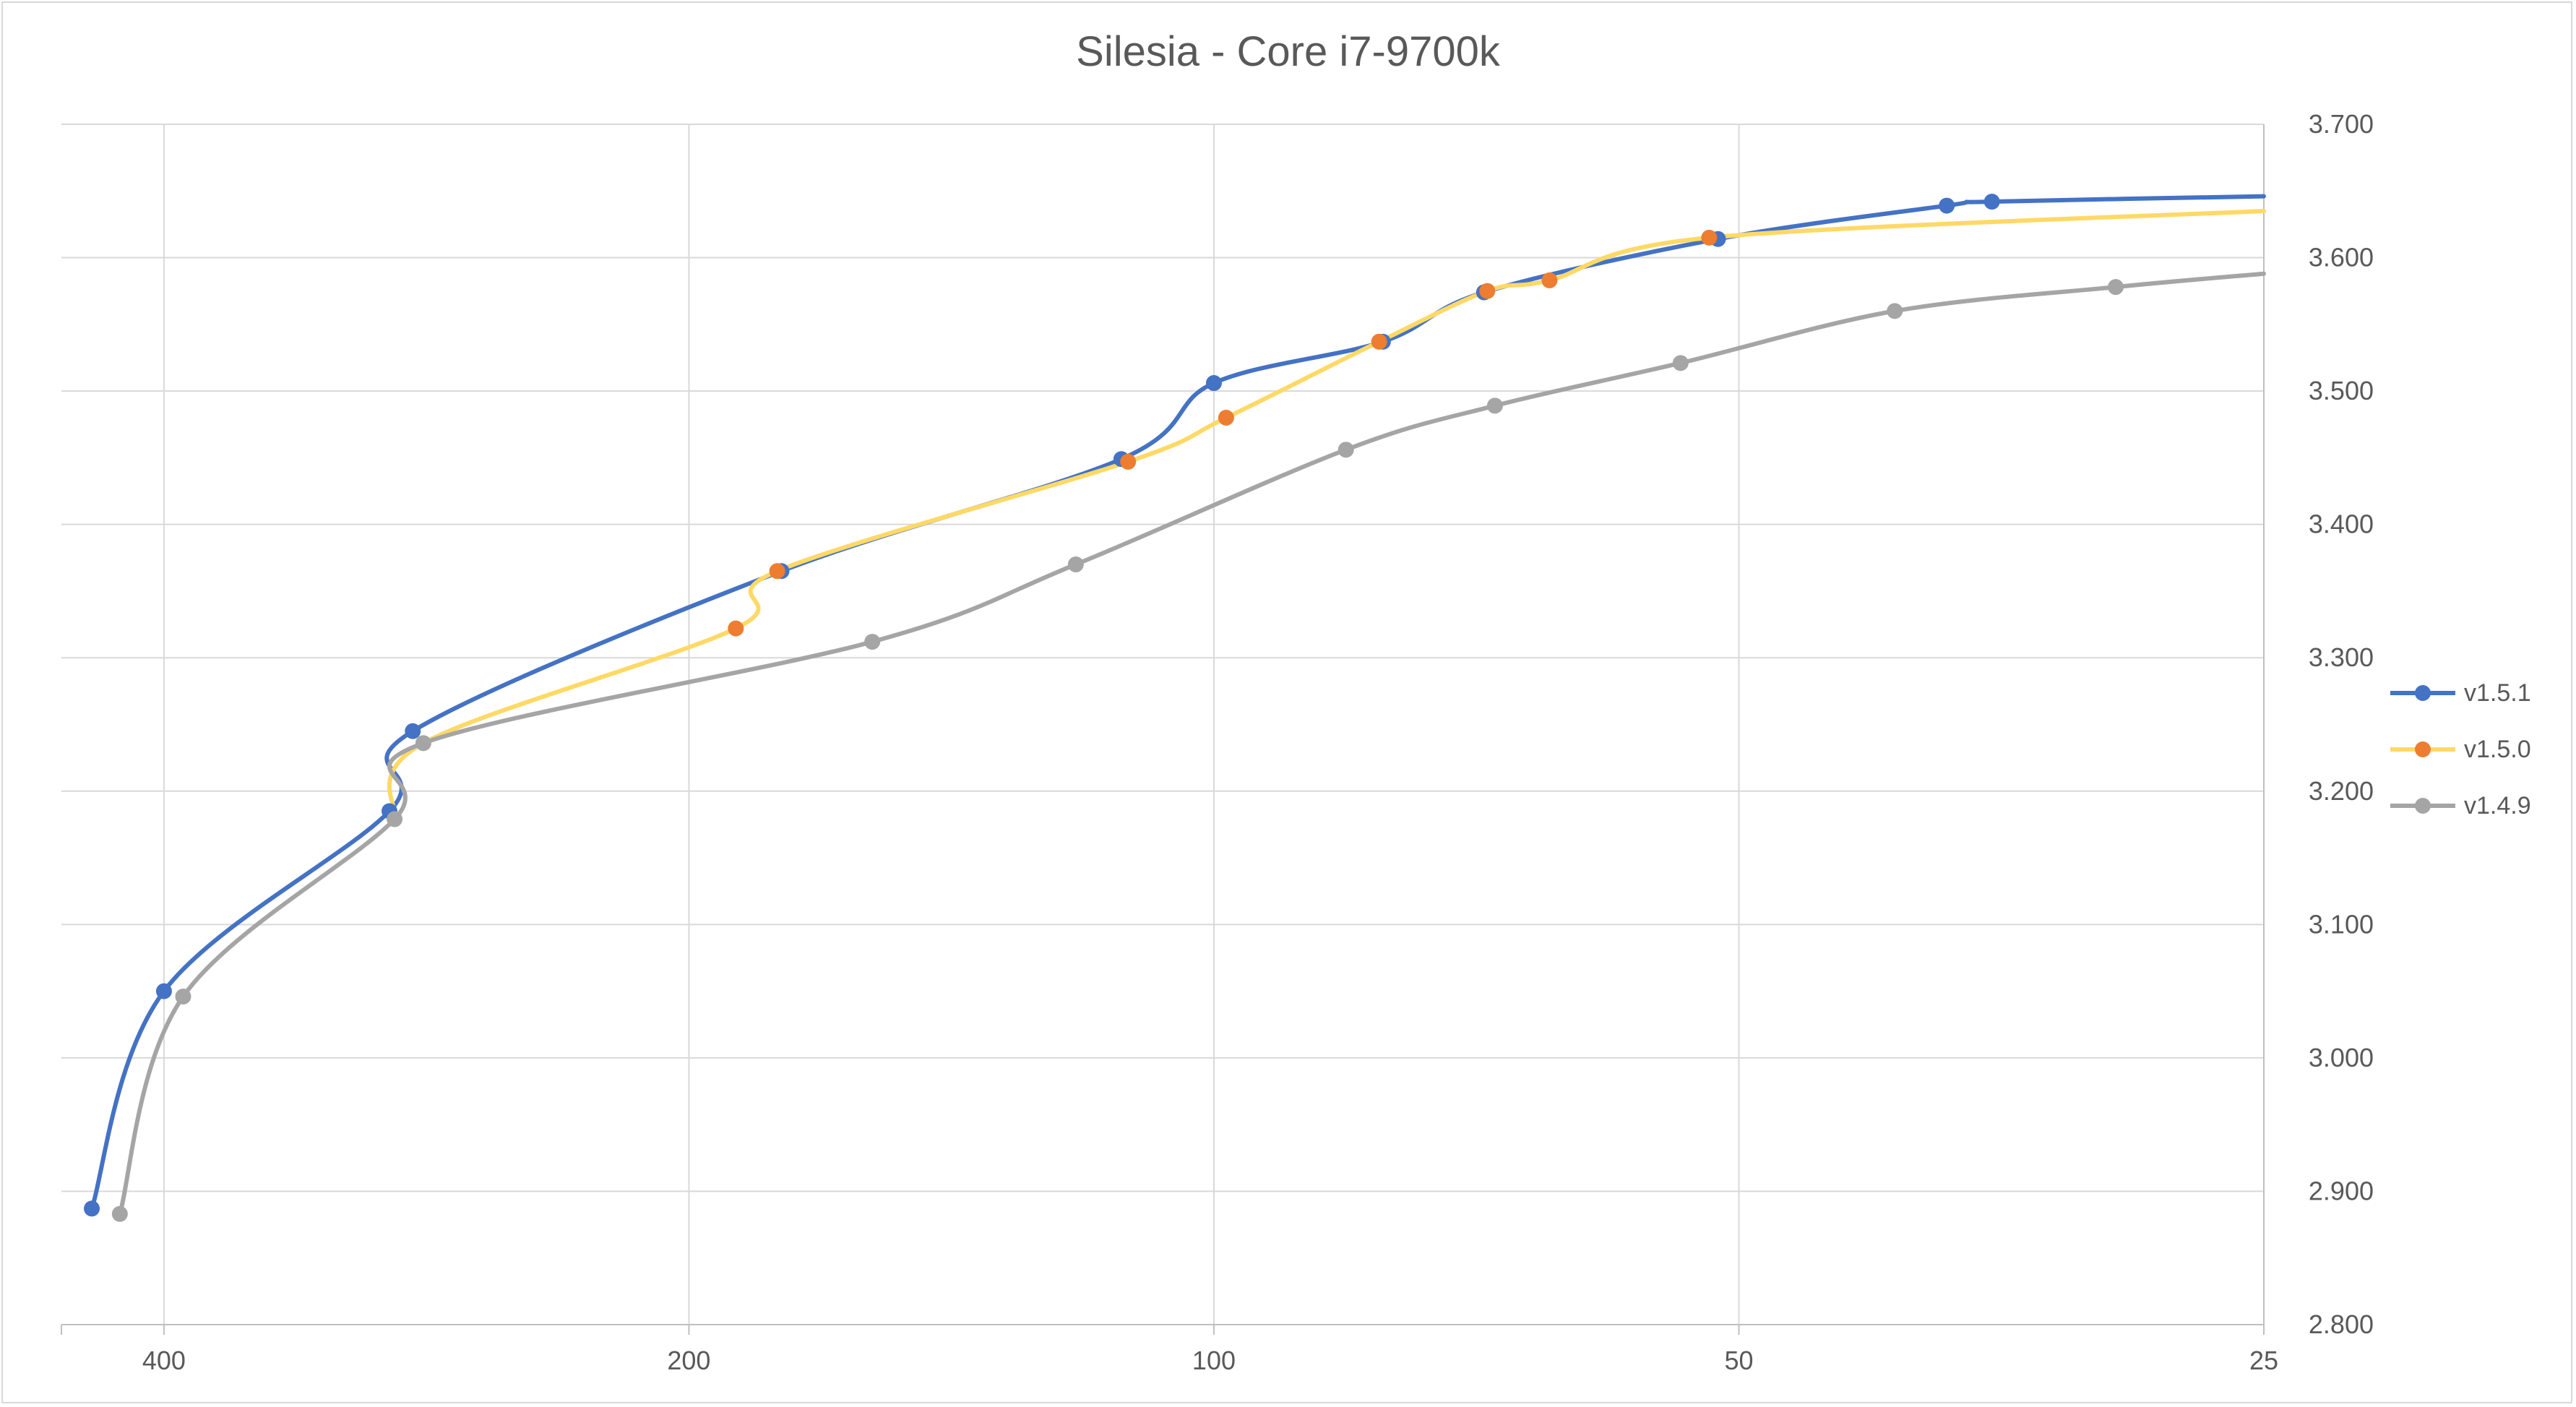 This screenshot has width=2576, height=1407. Describe the element at coordinates (2341, 1324) in the screenshot. I see `y-tick-label: 2.800` at that location.